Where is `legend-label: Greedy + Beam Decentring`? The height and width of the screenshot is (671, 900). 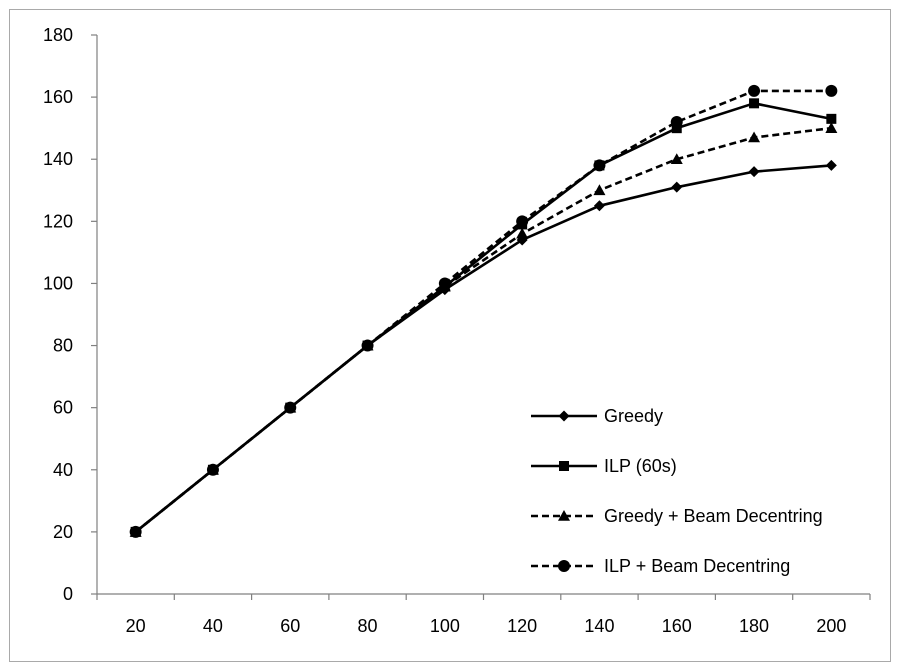
legend-label: Greedy + Beam Decentring is located at coordinates (713, 516).